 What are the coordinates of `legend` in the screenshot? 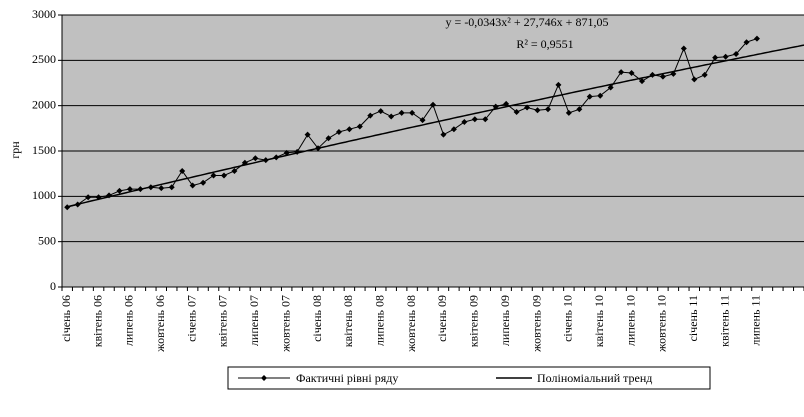 It's located at (469, 378).